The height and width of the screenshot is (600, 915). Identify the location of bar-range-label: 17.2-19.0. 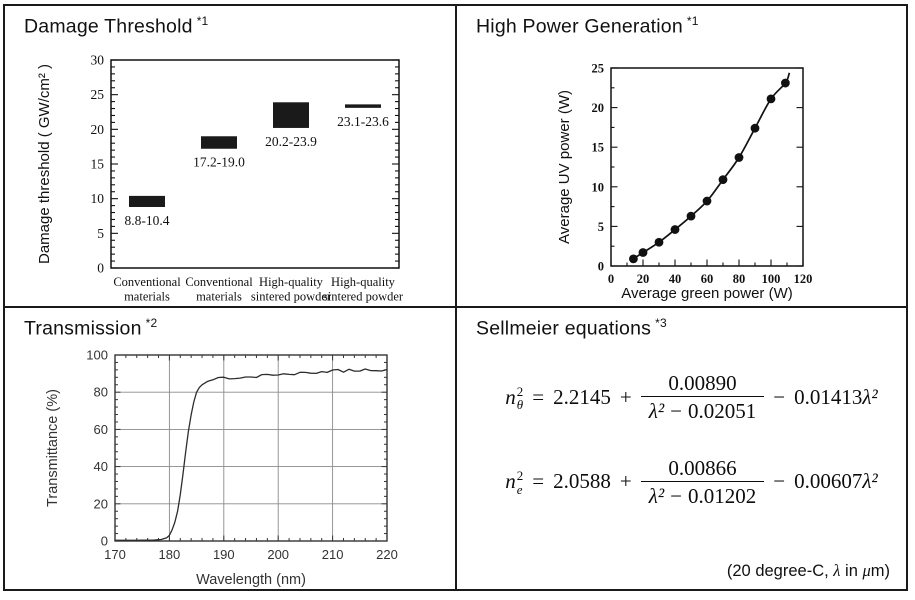
(219, 162).